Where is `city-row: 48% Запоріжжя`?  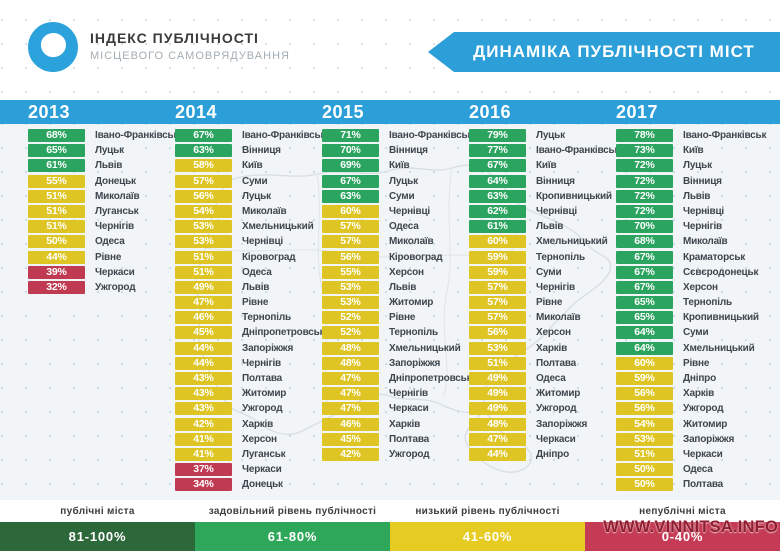 city-row: 48% Запоріжжя is located at coordinates (395, 363).